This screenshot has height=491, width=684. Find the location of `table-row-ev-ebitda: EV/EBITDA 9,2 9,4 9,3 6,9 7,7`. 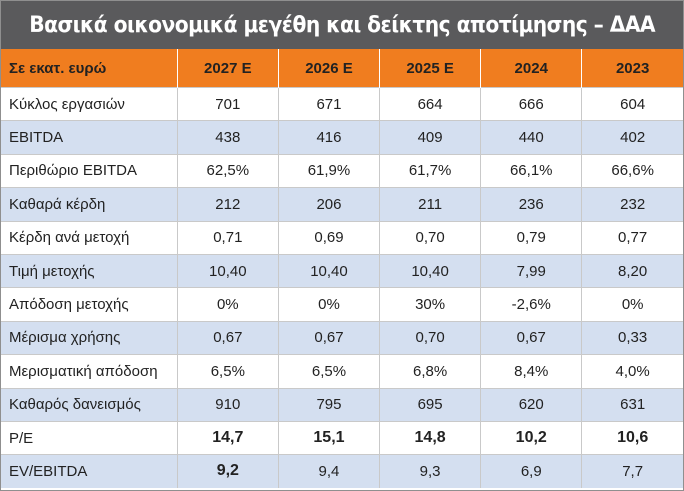

table-row-ev-ebitda: EV/EBITDA 9,2 9,4 9,3 6,9 7,7 is located at coordinates (342, 471).